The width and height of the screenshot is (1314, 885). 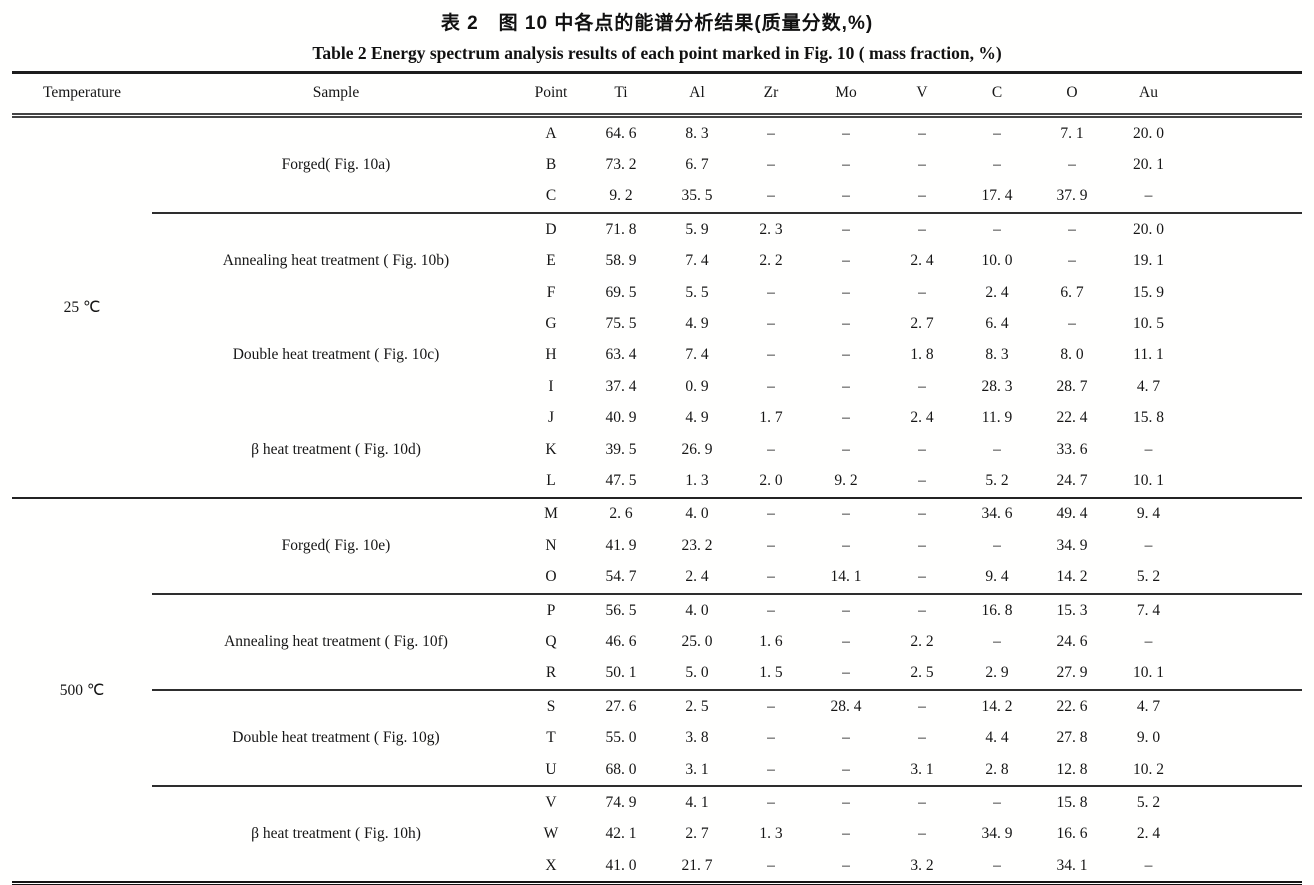 What do you see at coordinates (621, 324) in the screenshot?
I see `value-cell-ti: 75. 5` at bounding box center [621, 324].